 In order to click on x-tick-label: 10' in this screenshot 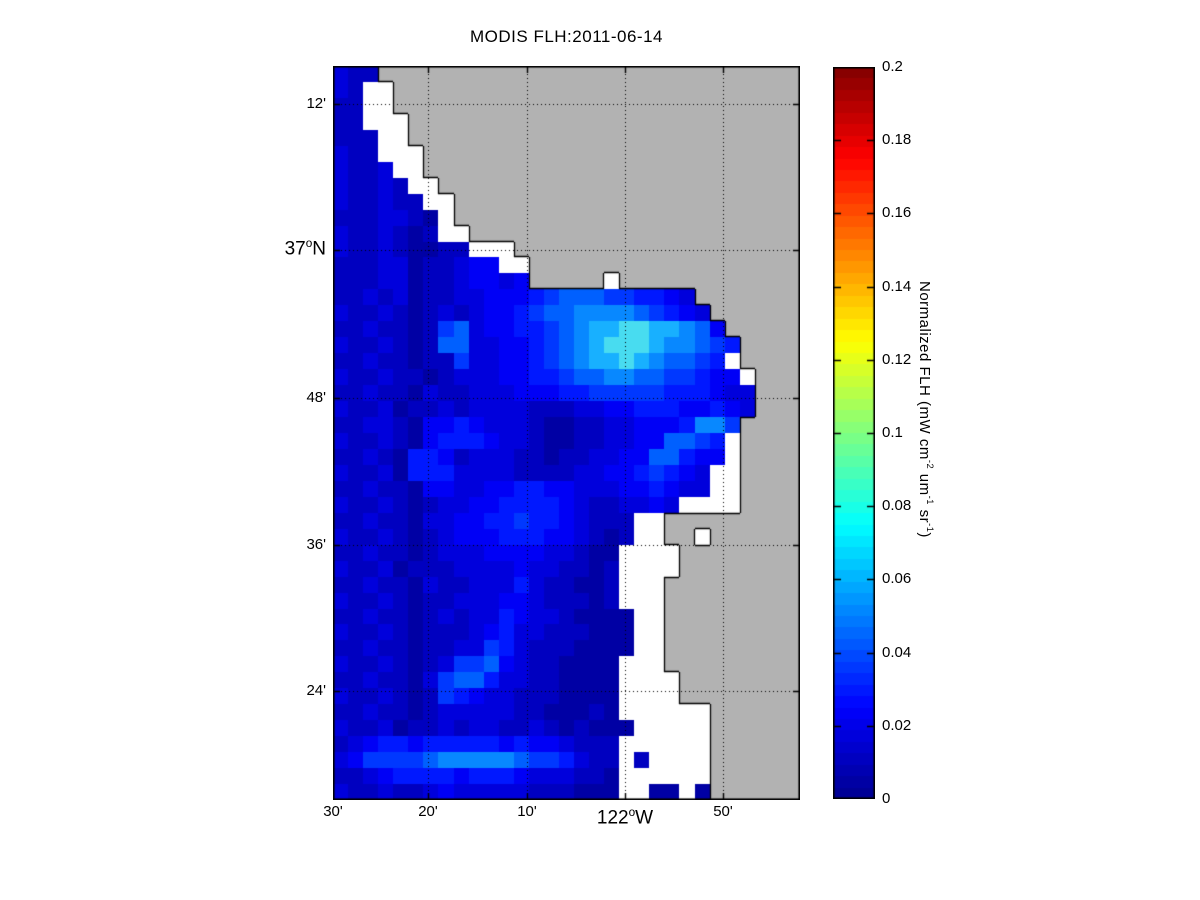, I will do `click(527, 811)`.